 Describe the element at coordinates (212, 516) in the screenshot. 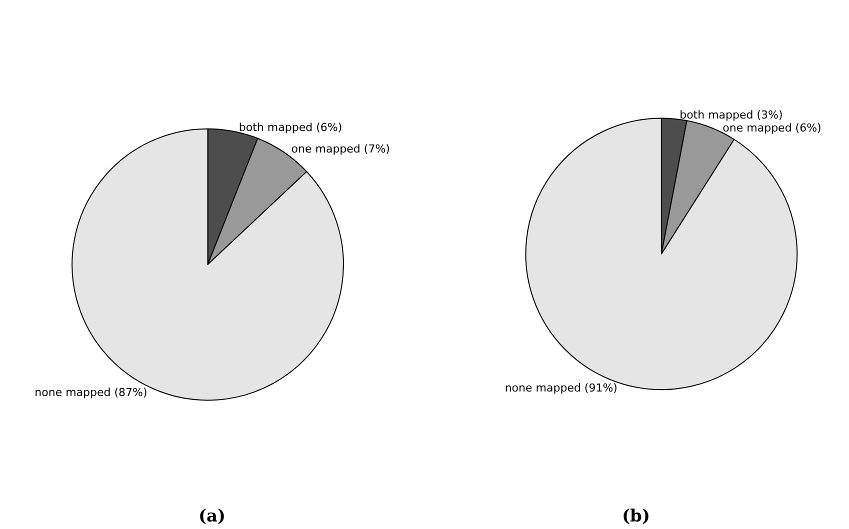

I see `text: (a)` at that location.